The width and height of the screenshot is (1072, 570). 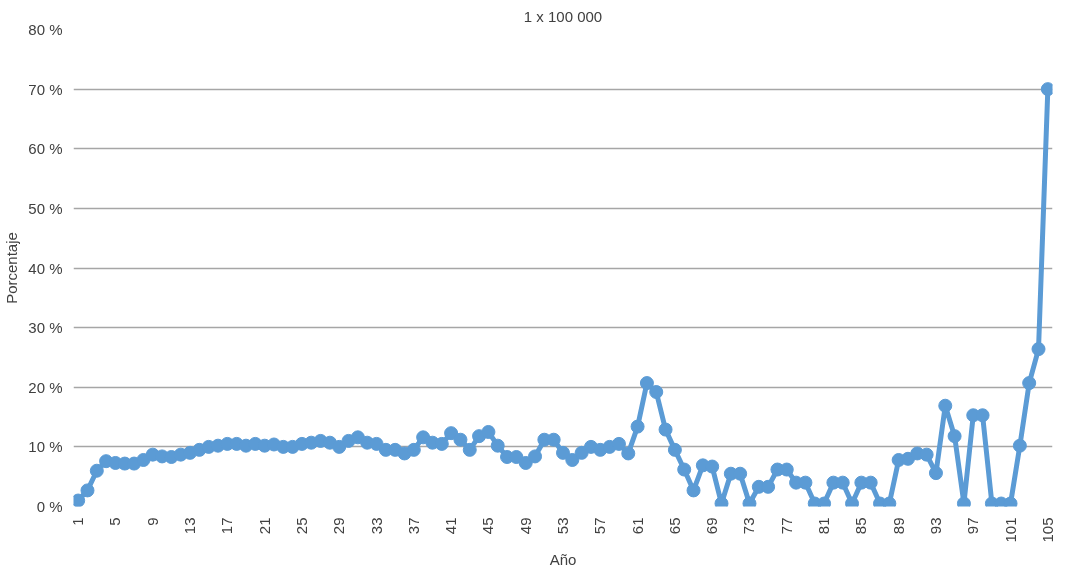 I want to click on x-tick-label: 81, so click(x=824, y=526).